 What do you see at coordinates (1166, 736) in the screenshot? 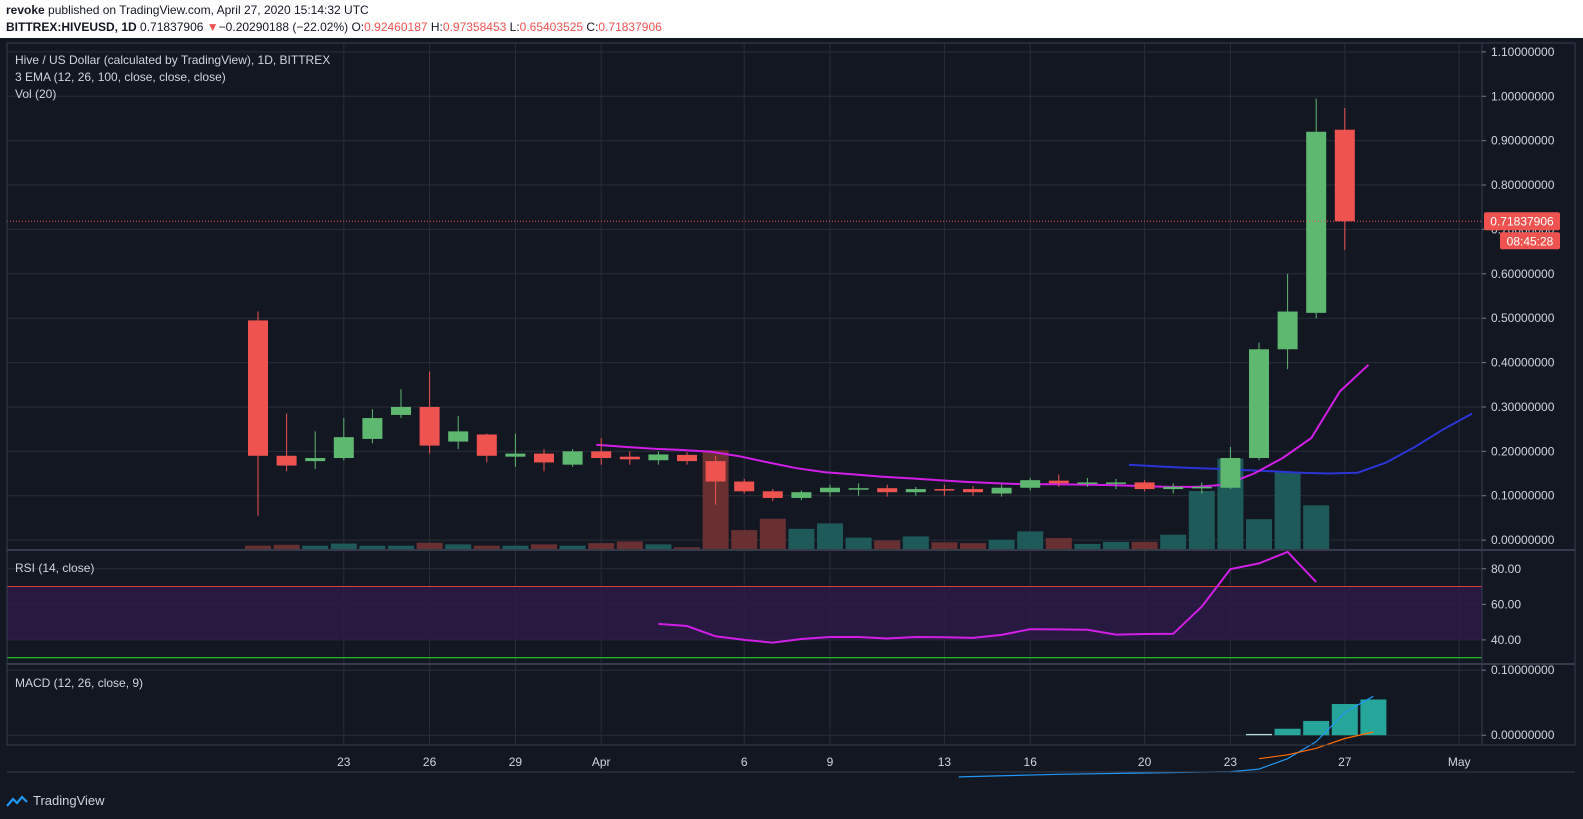
I see `macd-line` at bounding box center [1166, 736].